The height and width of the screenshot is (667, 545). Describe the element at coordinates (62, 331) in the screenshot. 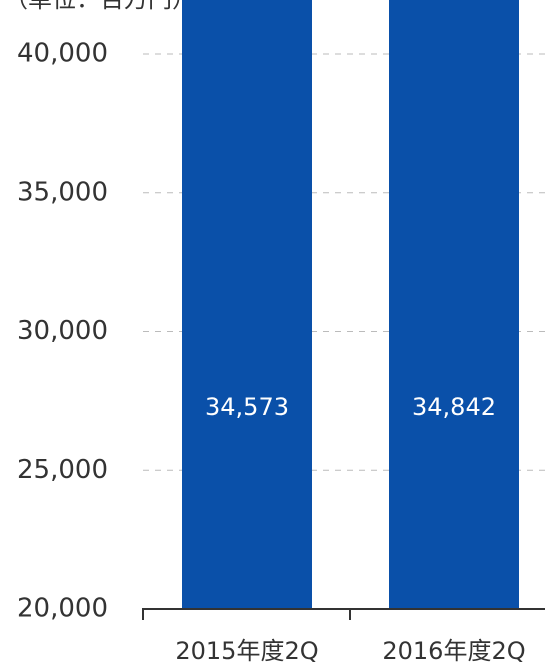

I see `y-tick-label: 30,000` at that location.